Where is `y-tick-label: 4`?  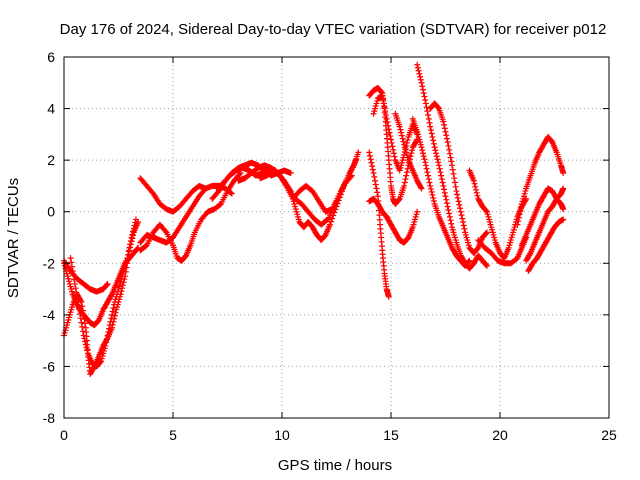 y-tick-label: 4 is located at coordinates (51, 109).